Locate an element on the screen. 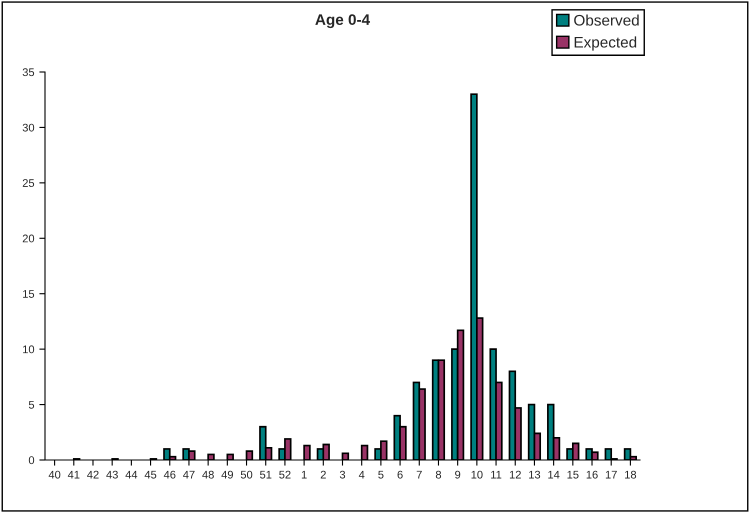 This screenshot has height=513, width=750. x-tick-label: 46 is located at coordinates (170, 474).